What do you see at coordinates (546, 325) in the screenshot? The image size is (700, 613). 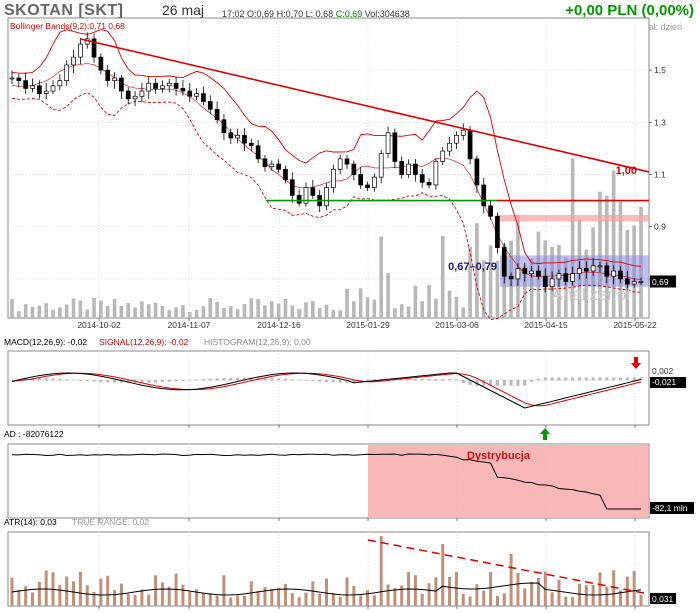 I see `x-tick-label: 2015-04-15` at bounding box center [546, 325].